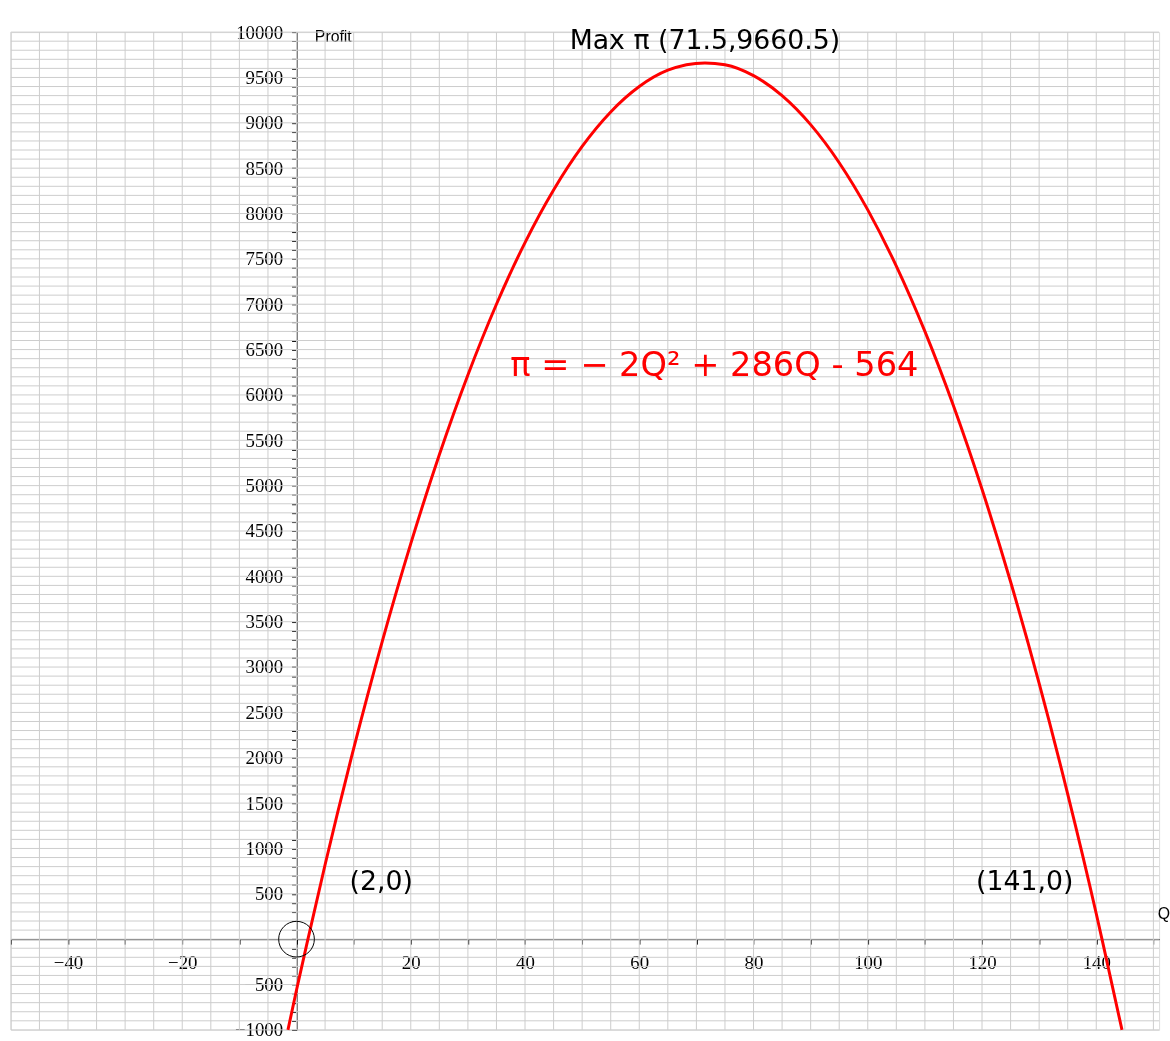 Image resolution: width=1170 pixels, height=1041 pixels. What do you see at coordinates (68, 963) in the screenshot?
I see `x-tick-label: −40` at bounding box center [68, 963].